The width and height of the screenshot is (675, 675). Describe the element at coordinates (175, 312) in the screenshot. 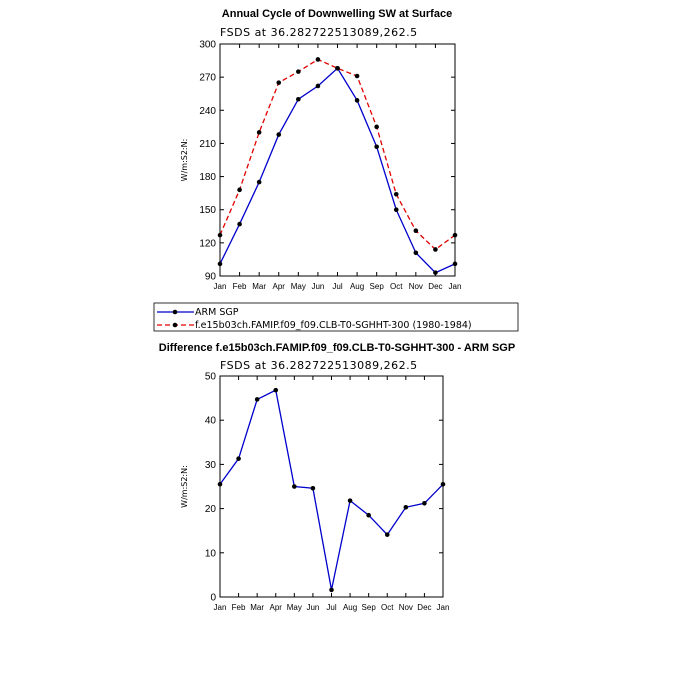

I see `legend-marker-arm` at that location.